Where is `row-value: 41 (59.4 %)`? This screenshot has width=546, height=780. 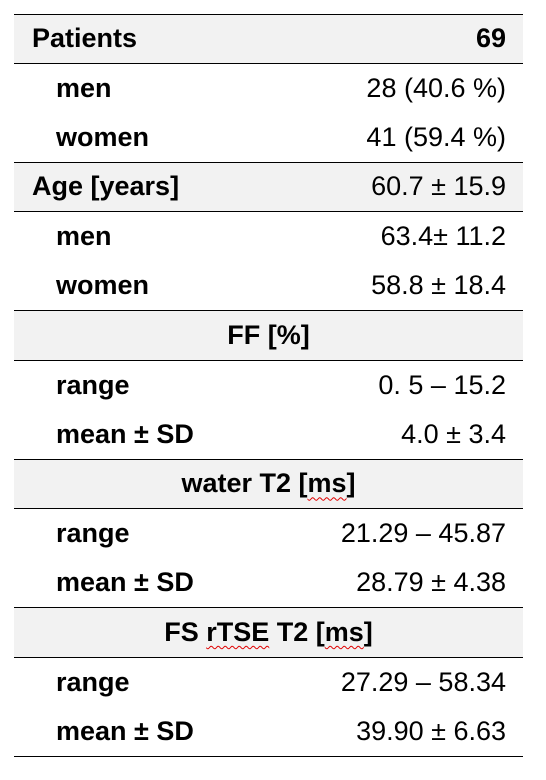
row-value: 41 (59.4 %) is located at coordinates (436, 136).